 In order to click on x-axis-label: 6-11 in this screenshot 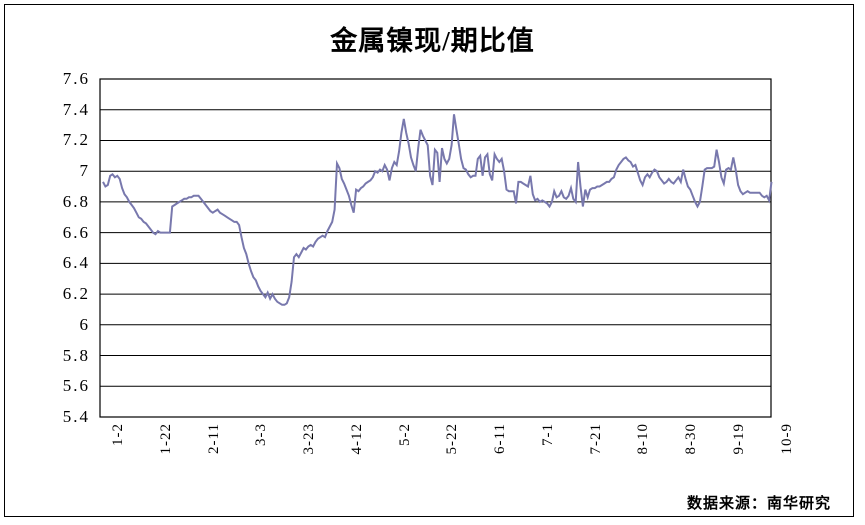, I will do `click(500, 438)`.